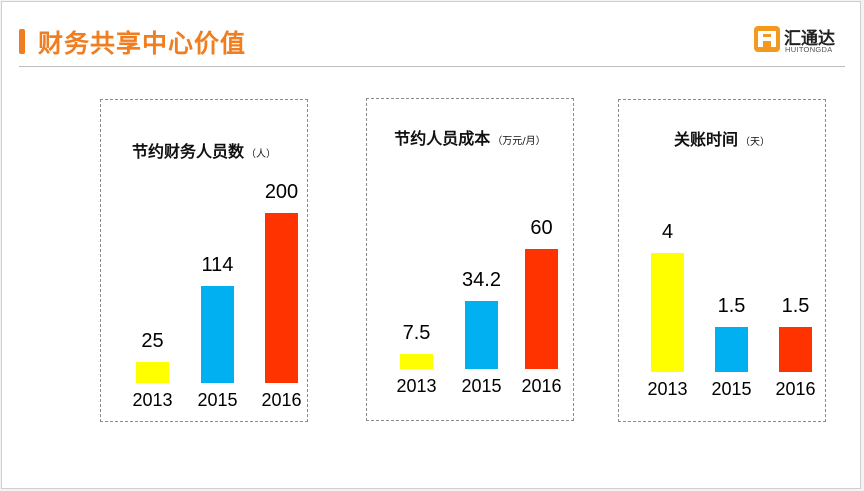  What do you see at coordinates (809, 49) in the screenshot?
I see `logo-name-en: HUITONGDA` at bounding box center [809, 49].